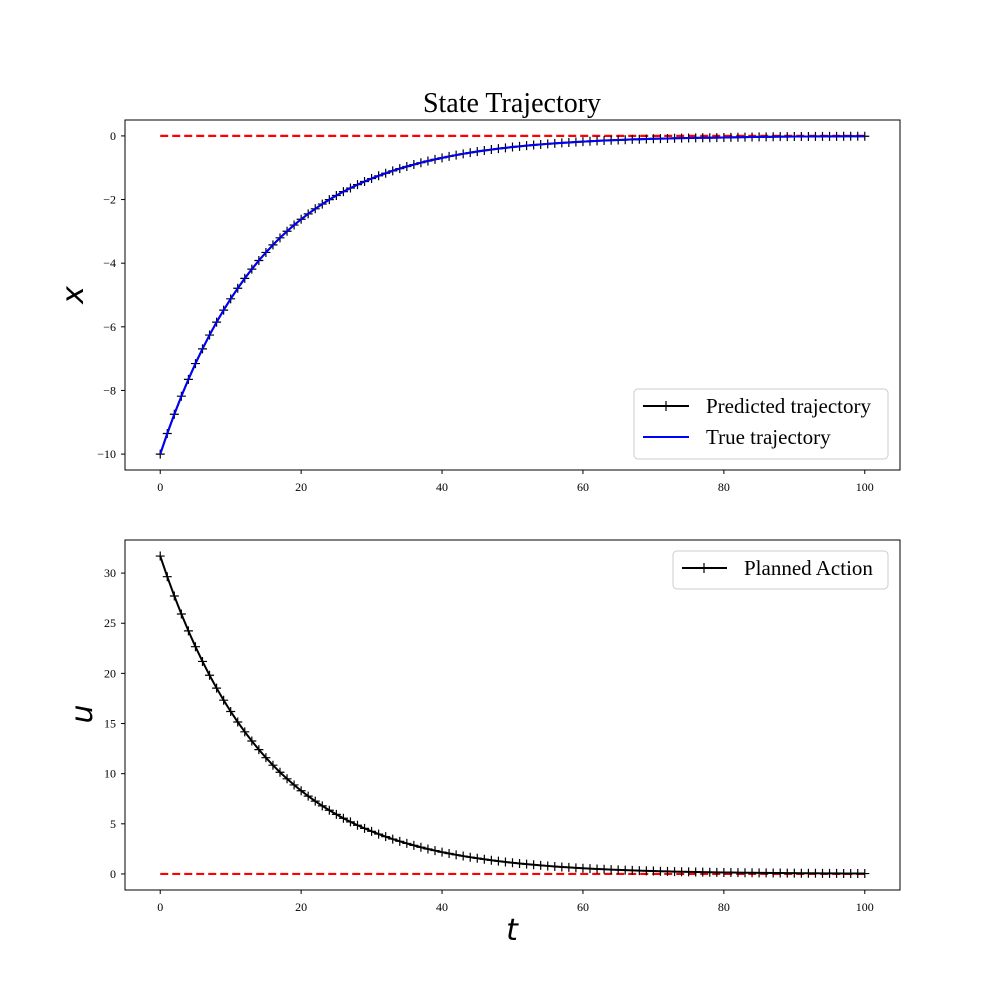 The width and height of the screenshot is (1000, 1000). Describe the element at coordinates (512, 103) in the screenshot. I see `chart-title: State Trajectory` at that location.